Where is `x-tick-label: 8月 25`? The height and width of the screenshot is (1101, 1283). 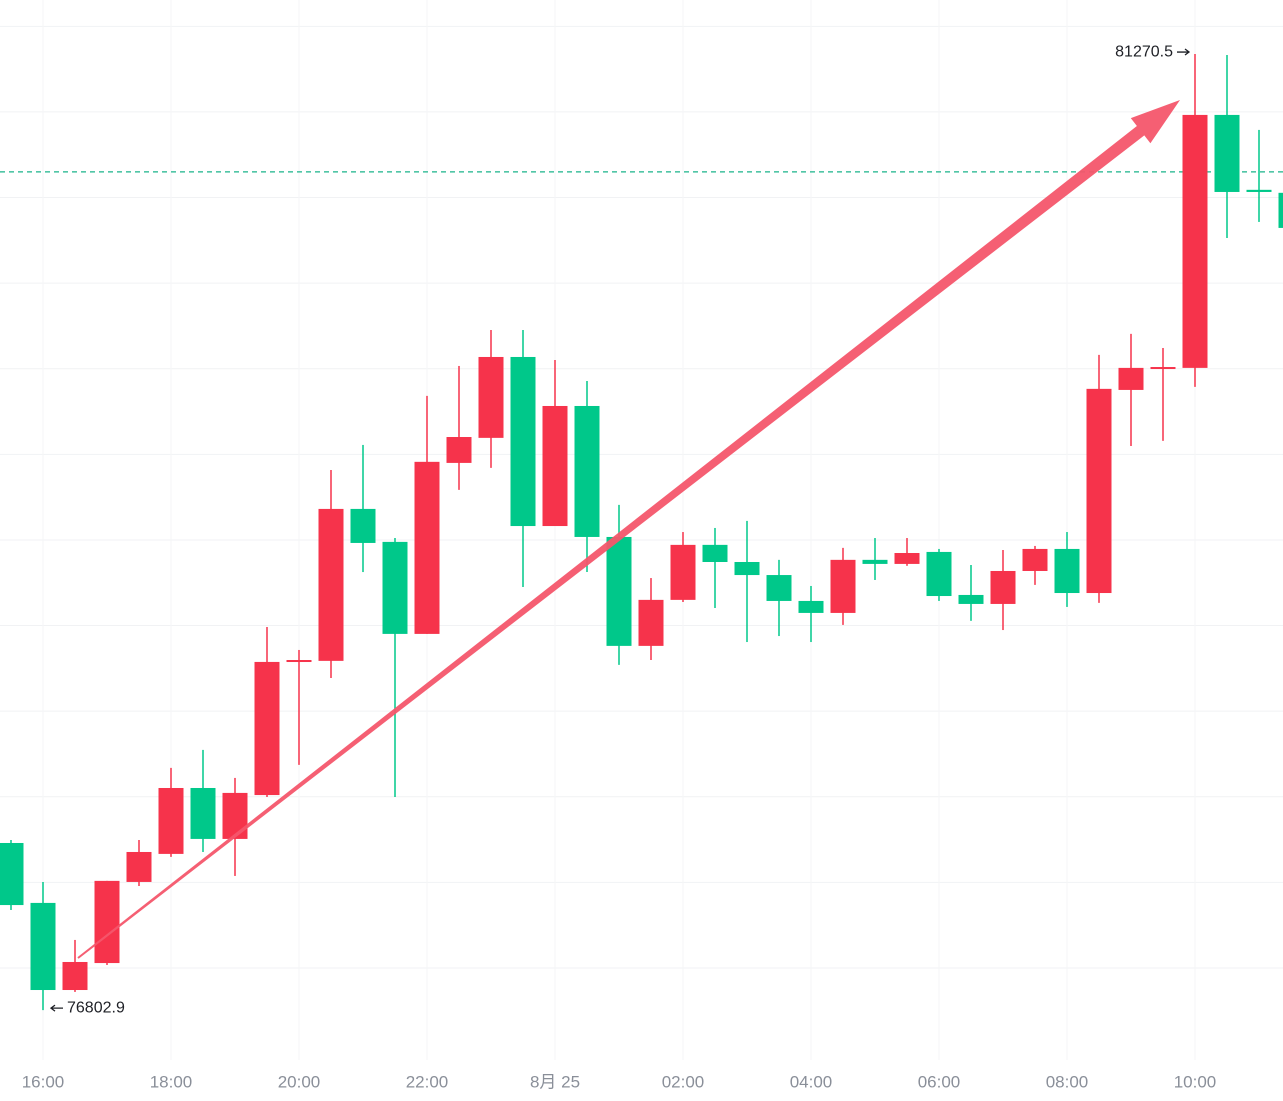
x-tick-label: 8月 25 is located at coordinates (555, 1081).